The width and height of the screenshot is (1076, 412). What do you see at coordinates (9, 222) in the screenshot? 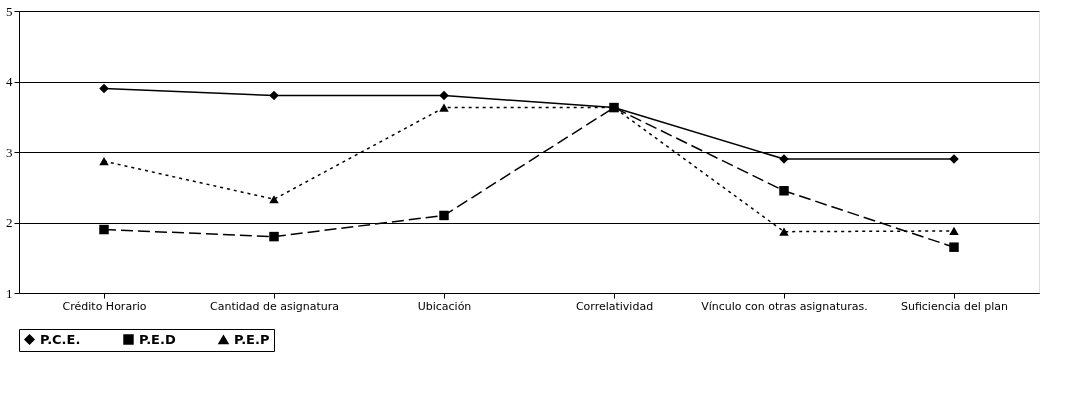
I see `y-tick-label: 2` at bounding box center [9, 222].